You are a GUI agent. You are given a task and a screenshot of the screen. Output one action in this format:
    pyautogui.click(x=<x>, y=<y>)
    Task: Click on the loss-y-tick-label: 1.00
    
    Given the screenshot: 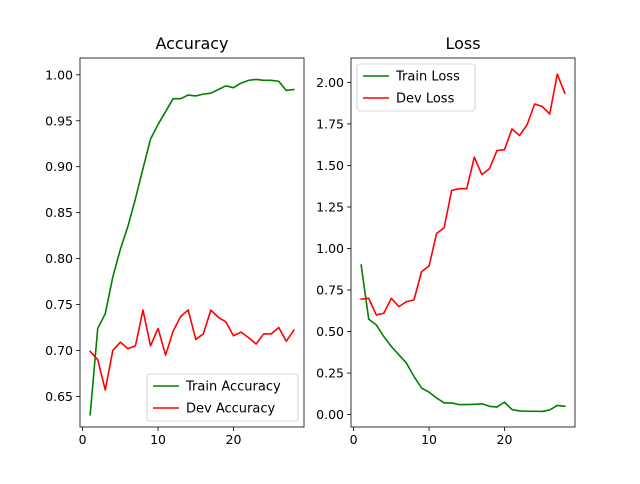 What is the action you would take?
    pyautogui.click(x=330, y=248)
    